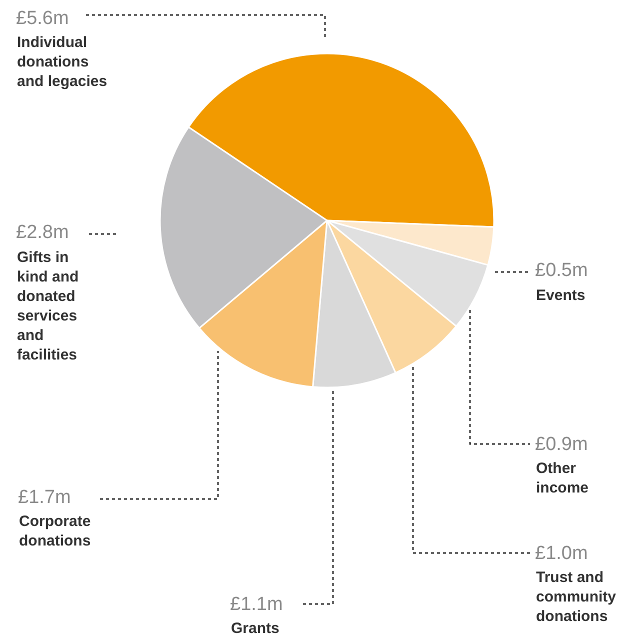 This screenshot has width=639, height=641. What do you see at coordinates (562, 478) in the screenshot?
I see `slice-label: Other income` at bounding box center [562, 478].